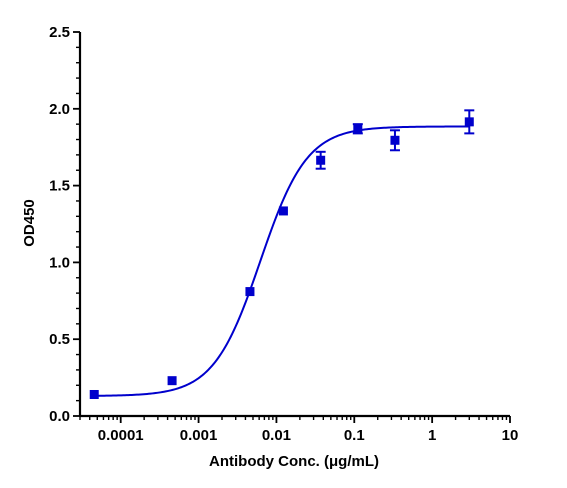 This screenshot has width=567, height=488. Describe the element at coordinates (59, 339) in the screenshot. I see `y-tick-label: 0.5` at that location.